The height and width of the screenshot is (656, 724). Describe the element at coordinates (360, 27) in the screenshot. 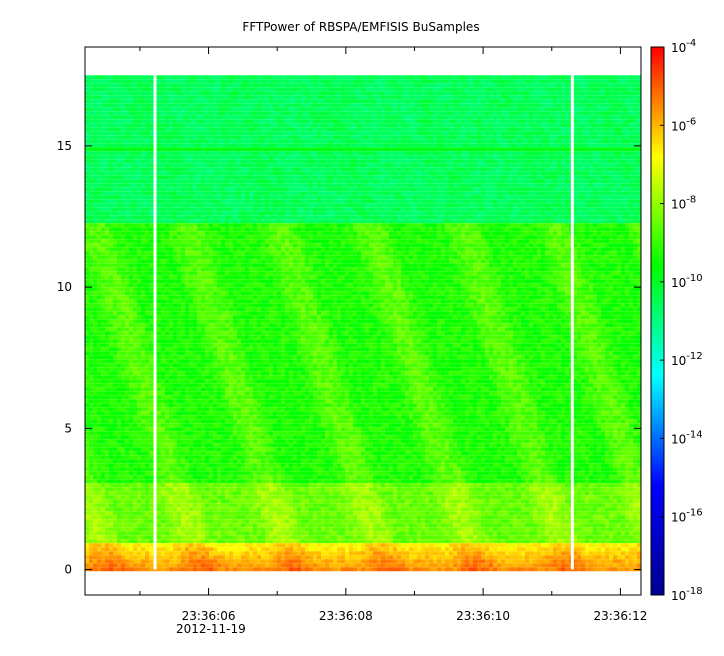

I see `chart-title: FFTPower of RBSPA/EMFISIS BuSamples` at that location.